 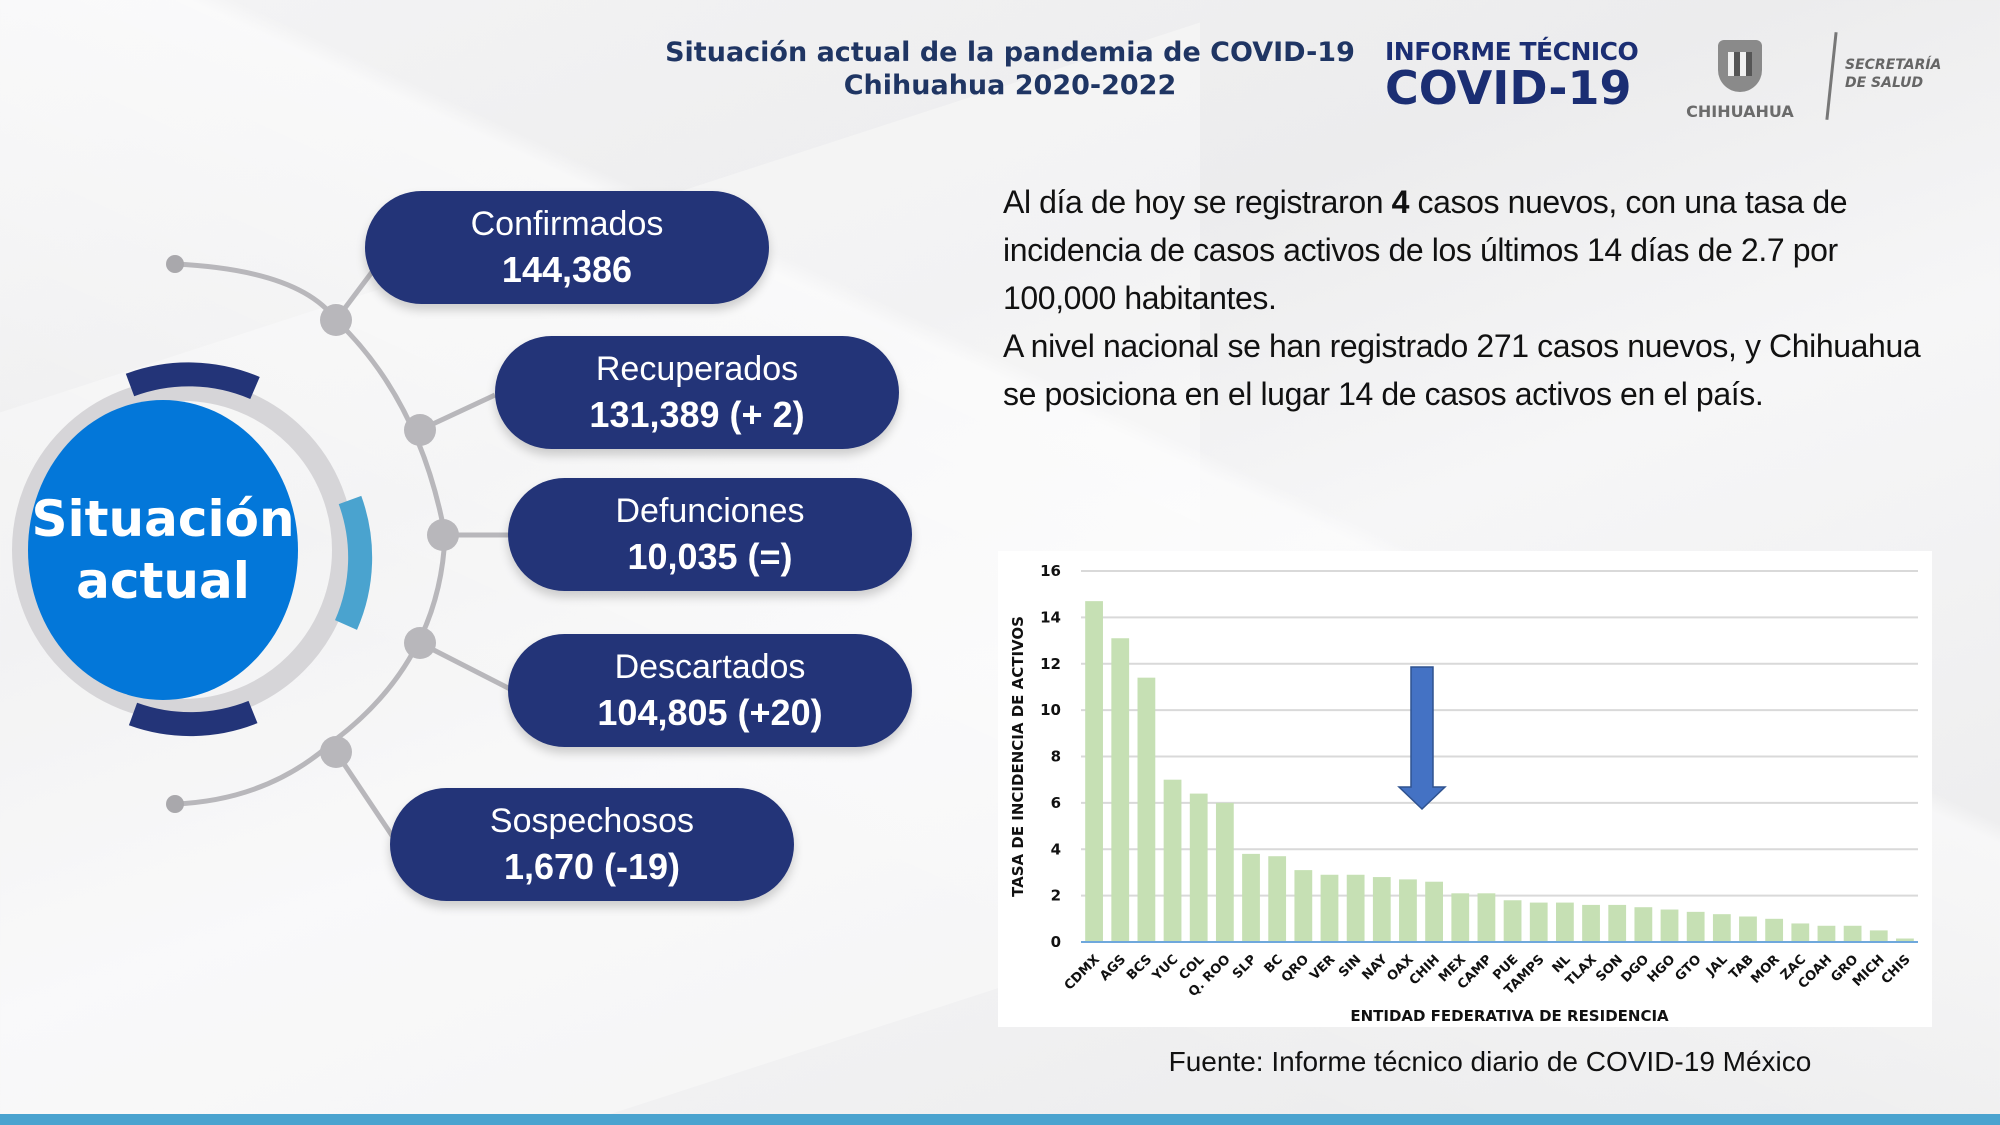 I want to click on stat-value: 131,389 (+ 2), so click(x=697, y=414).